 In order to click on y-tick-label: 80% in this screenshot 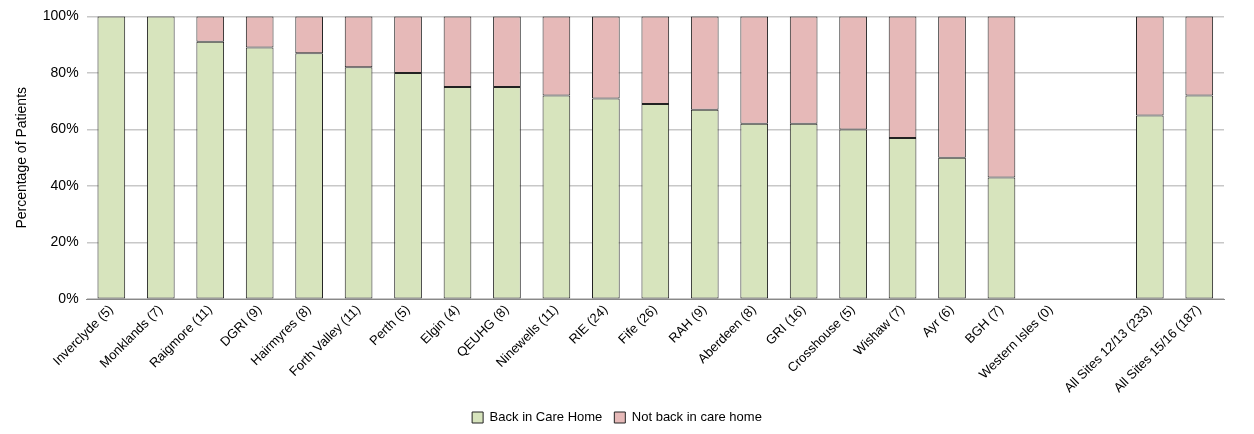, I will do `click(64, 71)`.